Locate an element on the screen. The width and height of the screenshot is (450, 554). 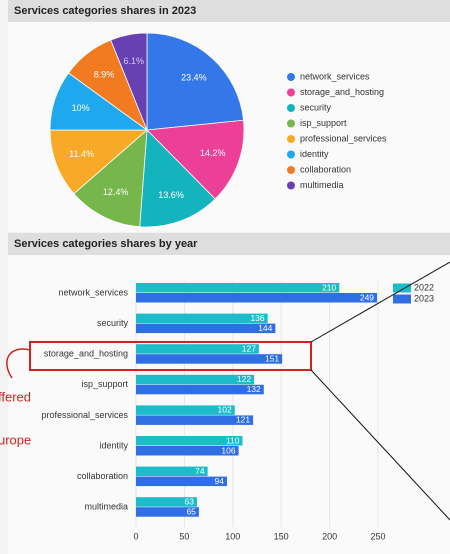
bar-value-label: 110 is located at coordinates (233, 440).